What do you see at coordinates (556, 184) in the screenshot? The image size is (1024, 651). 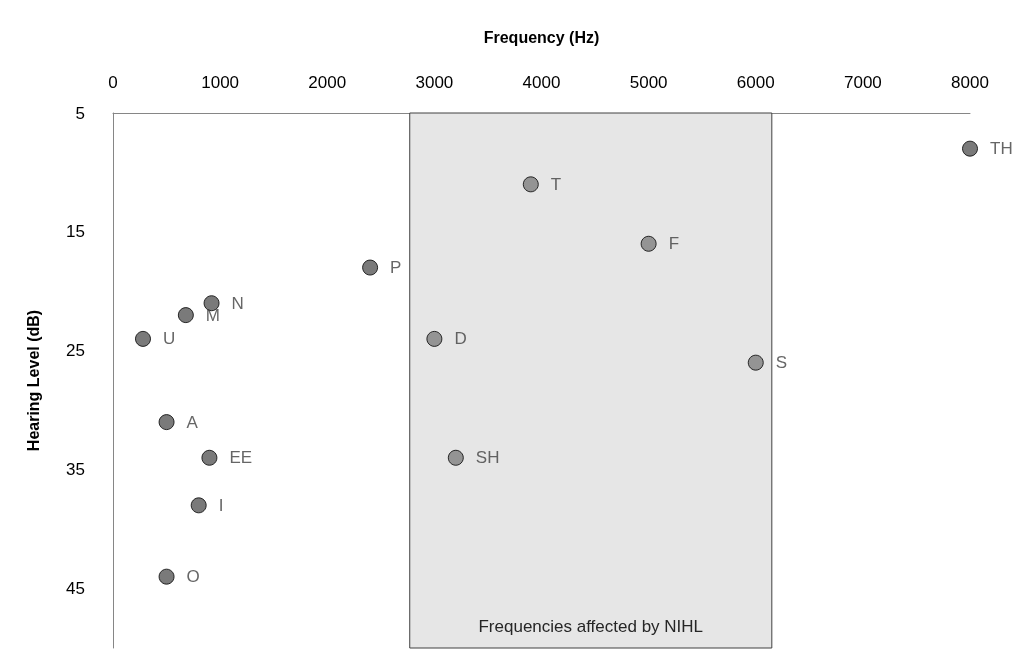 I see `data-label: T` at bounding box center [556, 184].